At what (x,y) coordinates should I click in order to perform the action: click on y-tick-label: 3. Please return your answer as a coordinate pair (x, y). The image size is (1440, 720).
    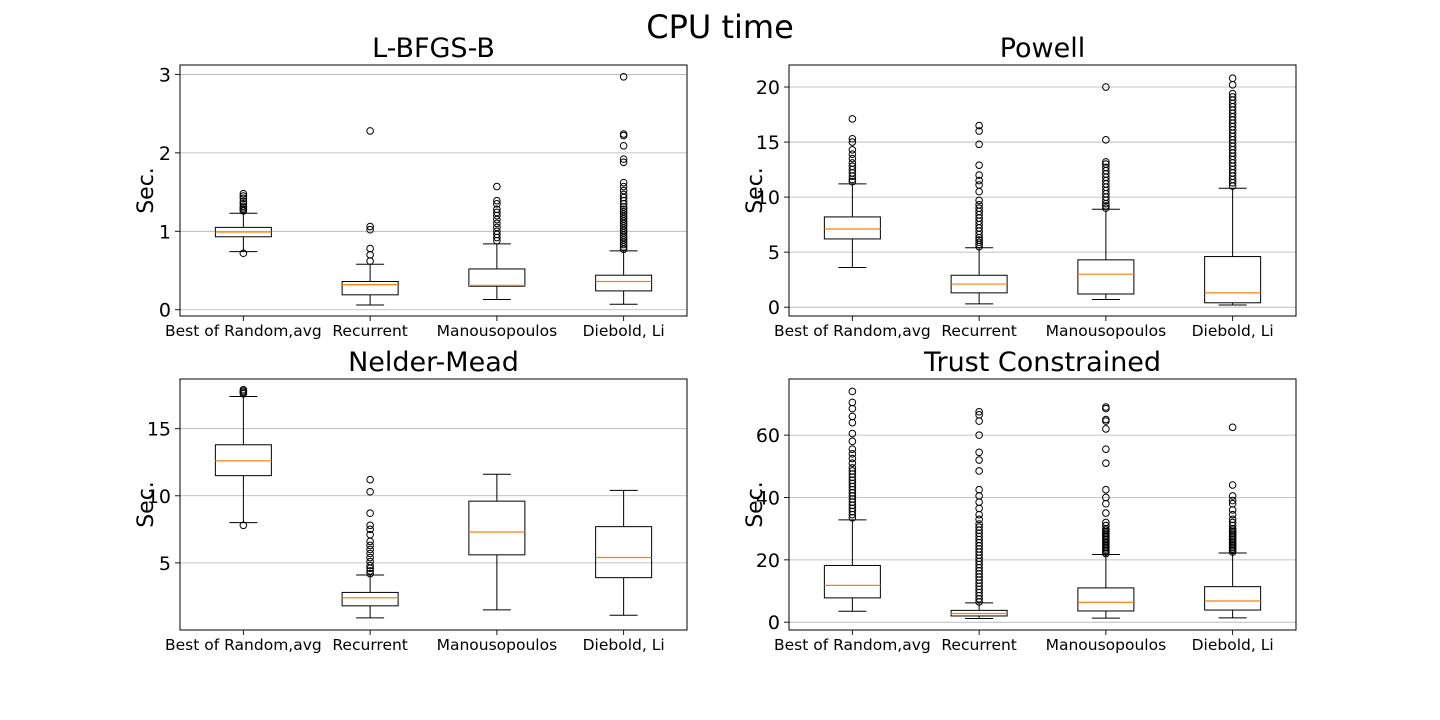
    Looking at the image, I should click on (165, 75).